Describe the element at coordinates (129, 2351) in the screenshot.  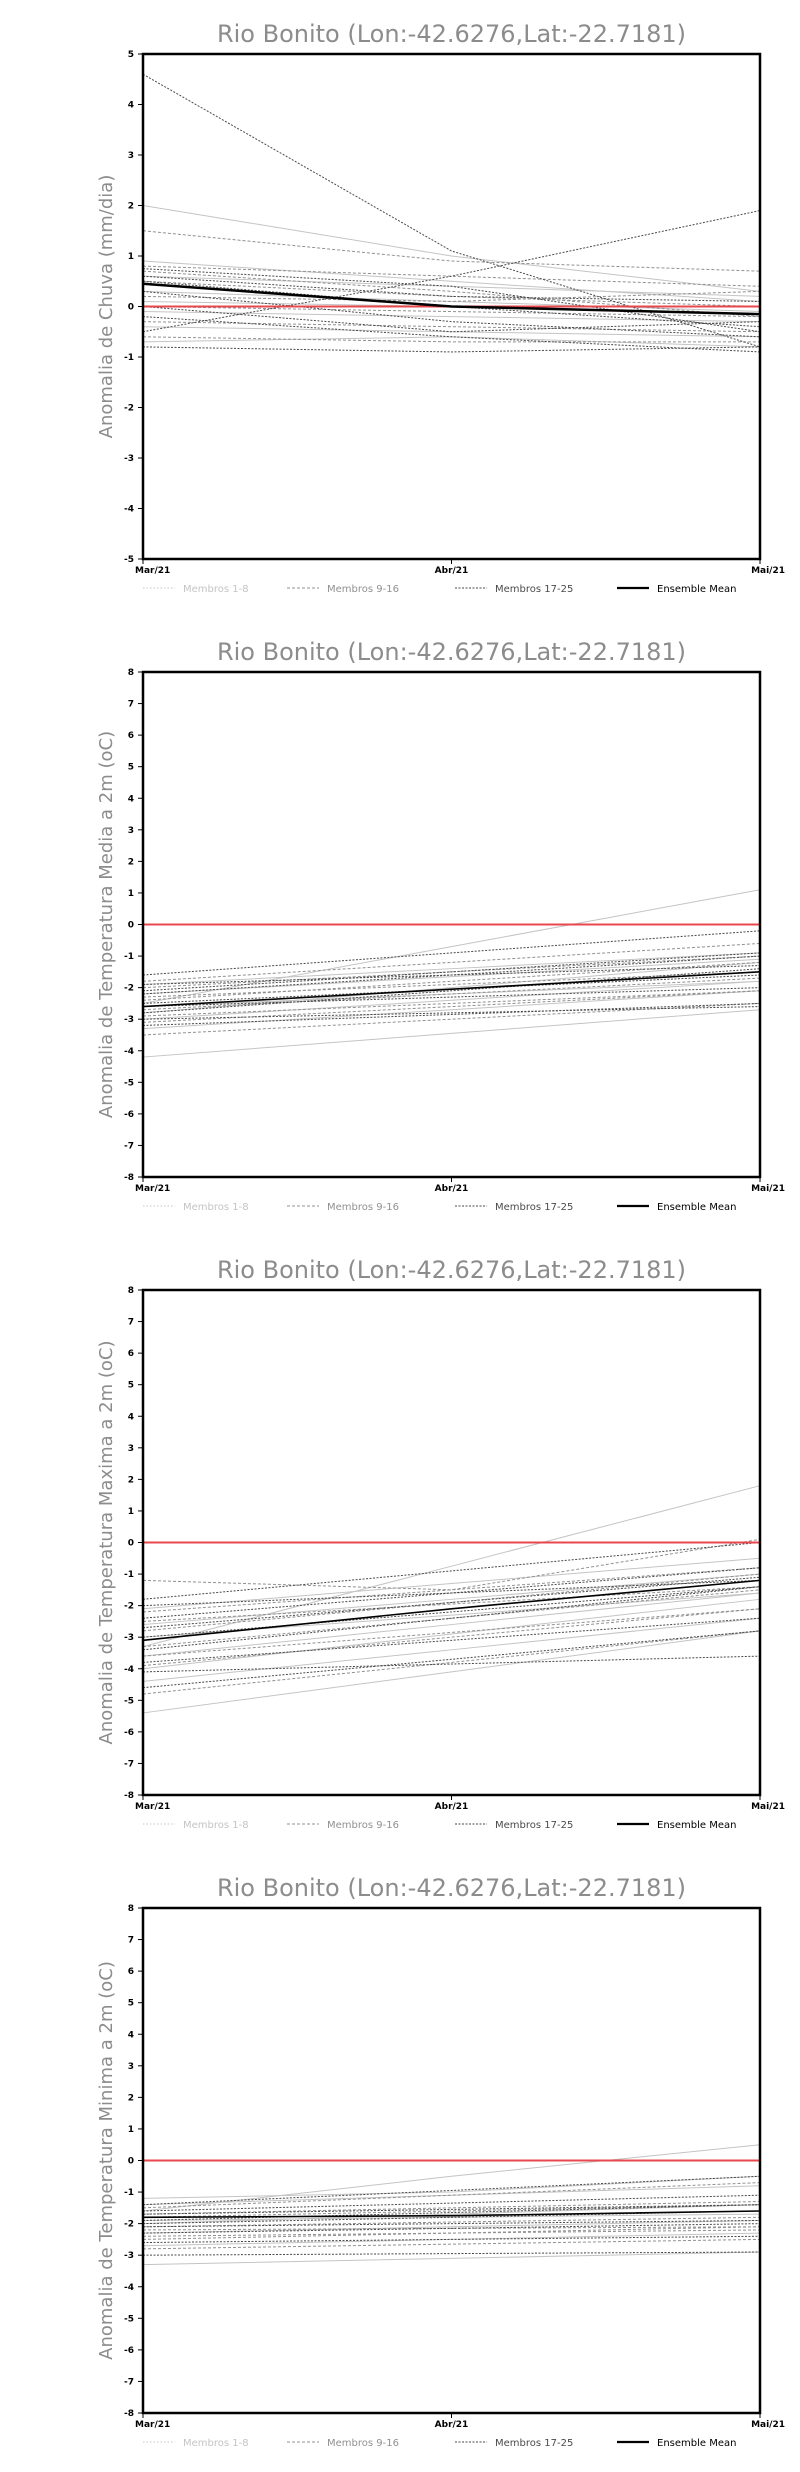
I see `y-tick-label: -6` at that location.